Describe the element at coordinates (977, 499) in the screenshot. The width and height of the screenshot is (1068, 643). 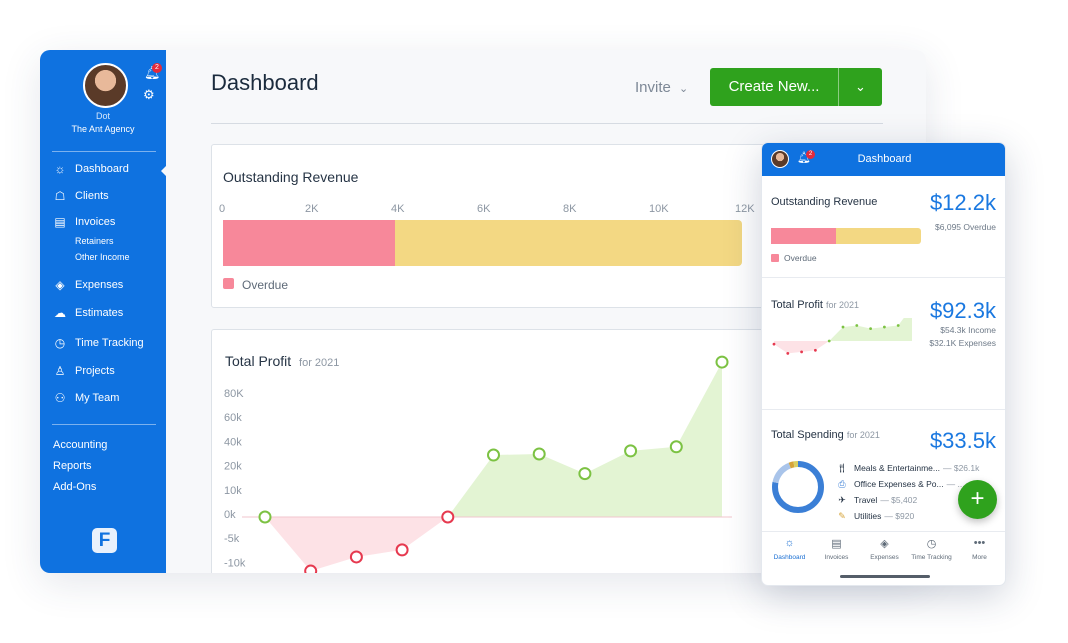
I see `add-button: +` at that location.